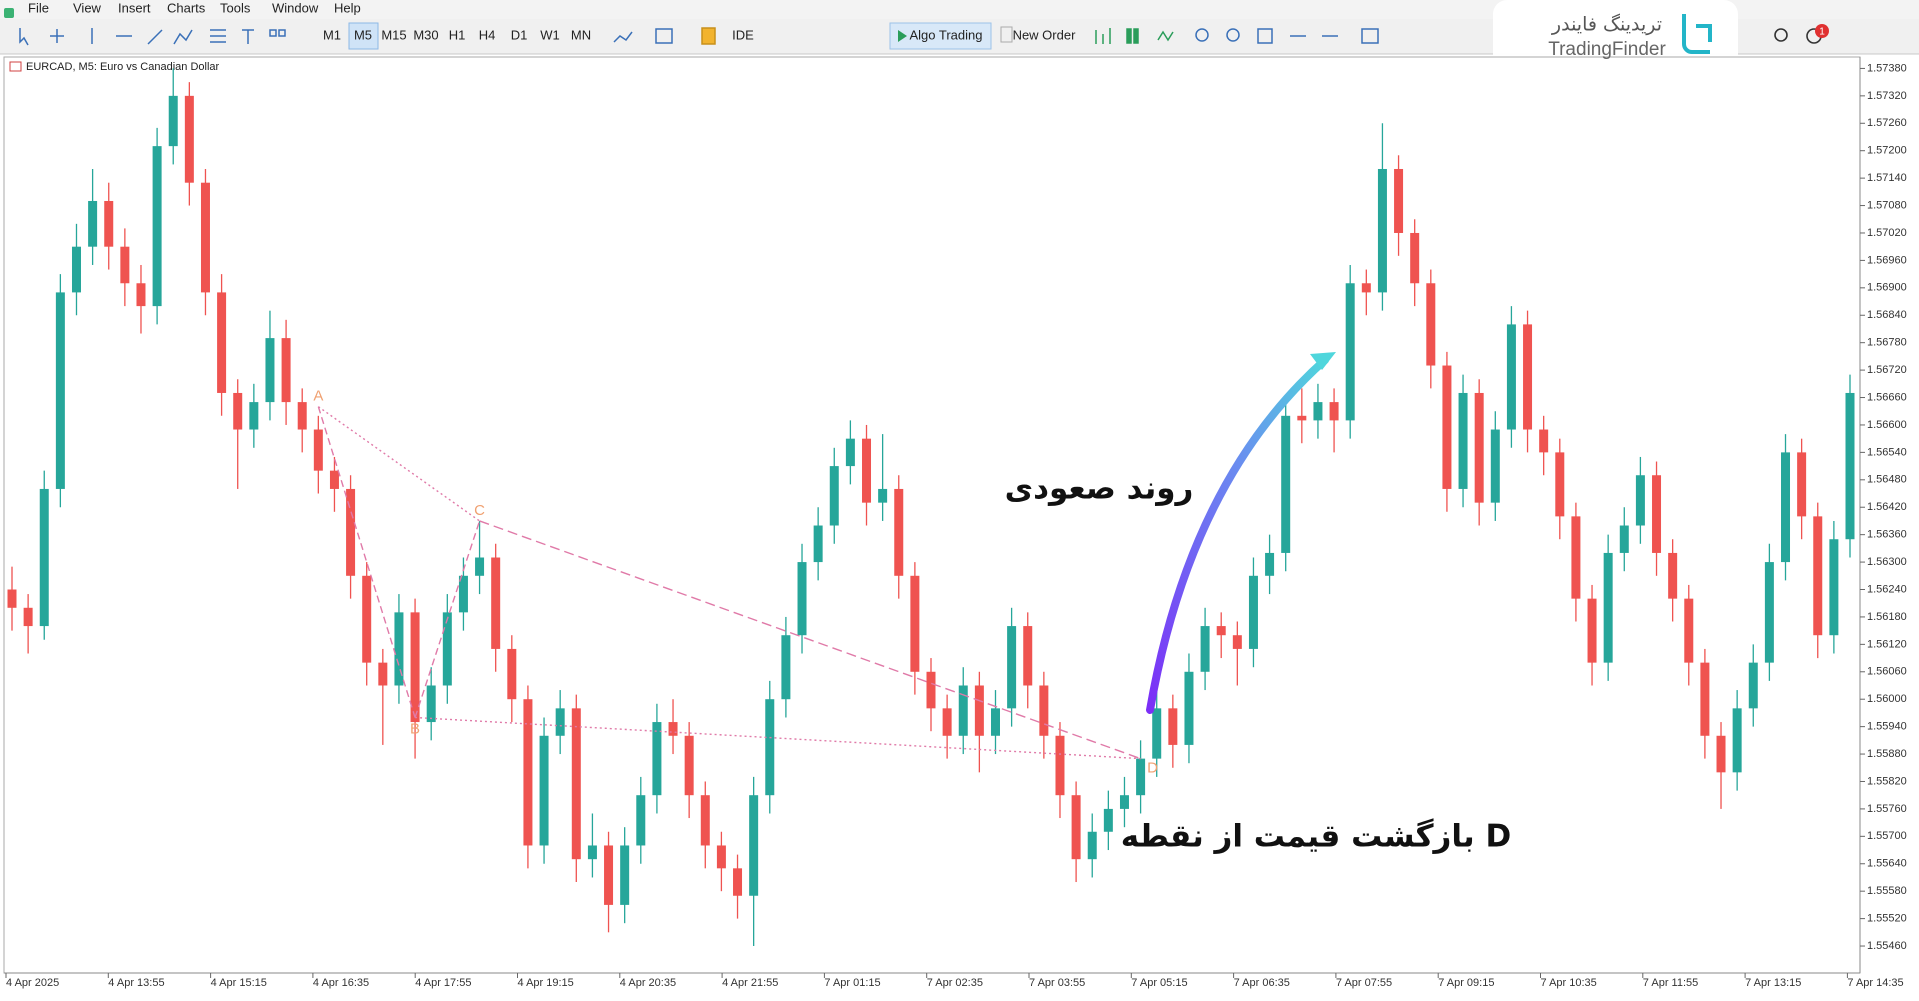 Image resolution: width=1919 pixels, height=1001 pixels. Describe the element at coordinates (1887, 123) in the screenshot. I see `y-tick-label: 1.57260` at that location.